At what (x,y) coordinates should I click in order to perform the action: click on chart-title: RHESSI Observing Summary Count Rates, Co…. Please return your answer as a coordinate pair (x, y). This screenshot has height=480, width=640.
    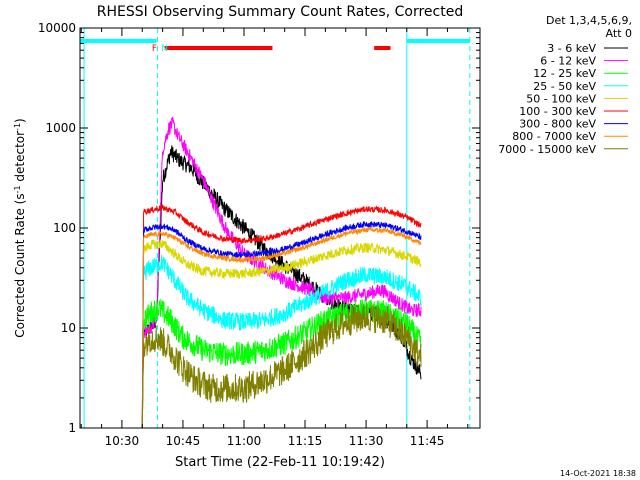
    Looking at the image, I should click on (280, 12).